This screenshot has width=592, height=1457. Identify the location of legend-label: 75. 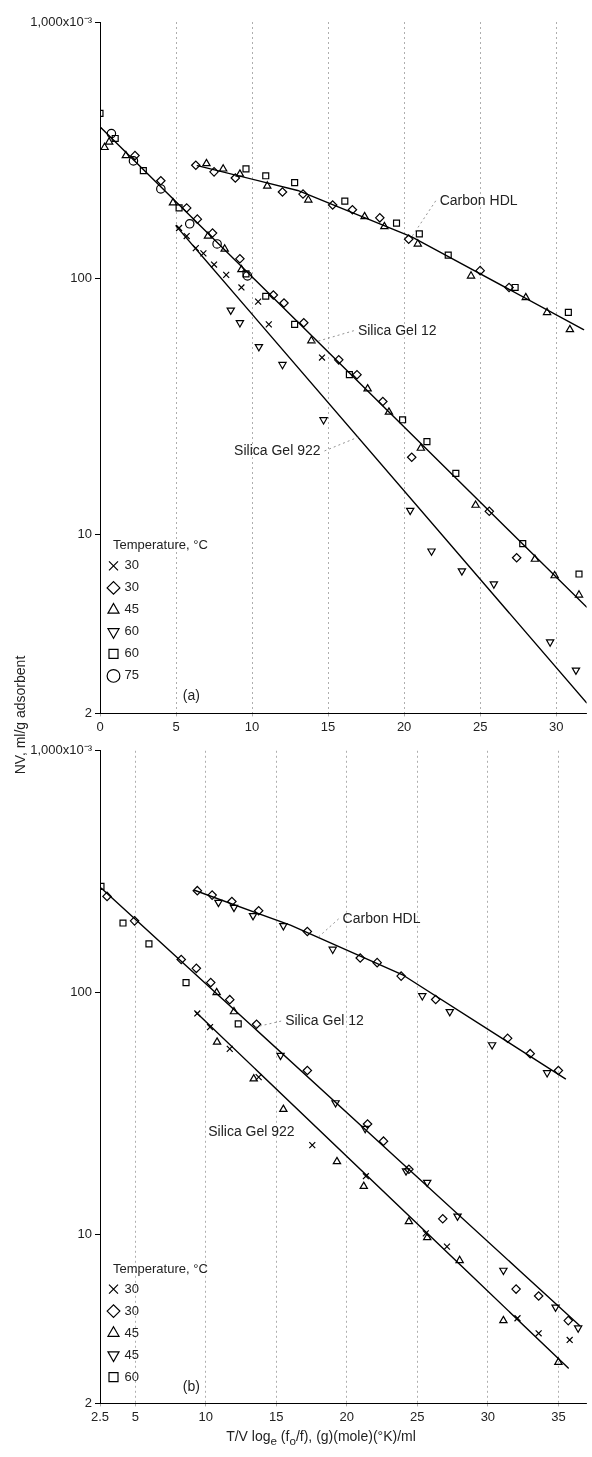
(131, 675).